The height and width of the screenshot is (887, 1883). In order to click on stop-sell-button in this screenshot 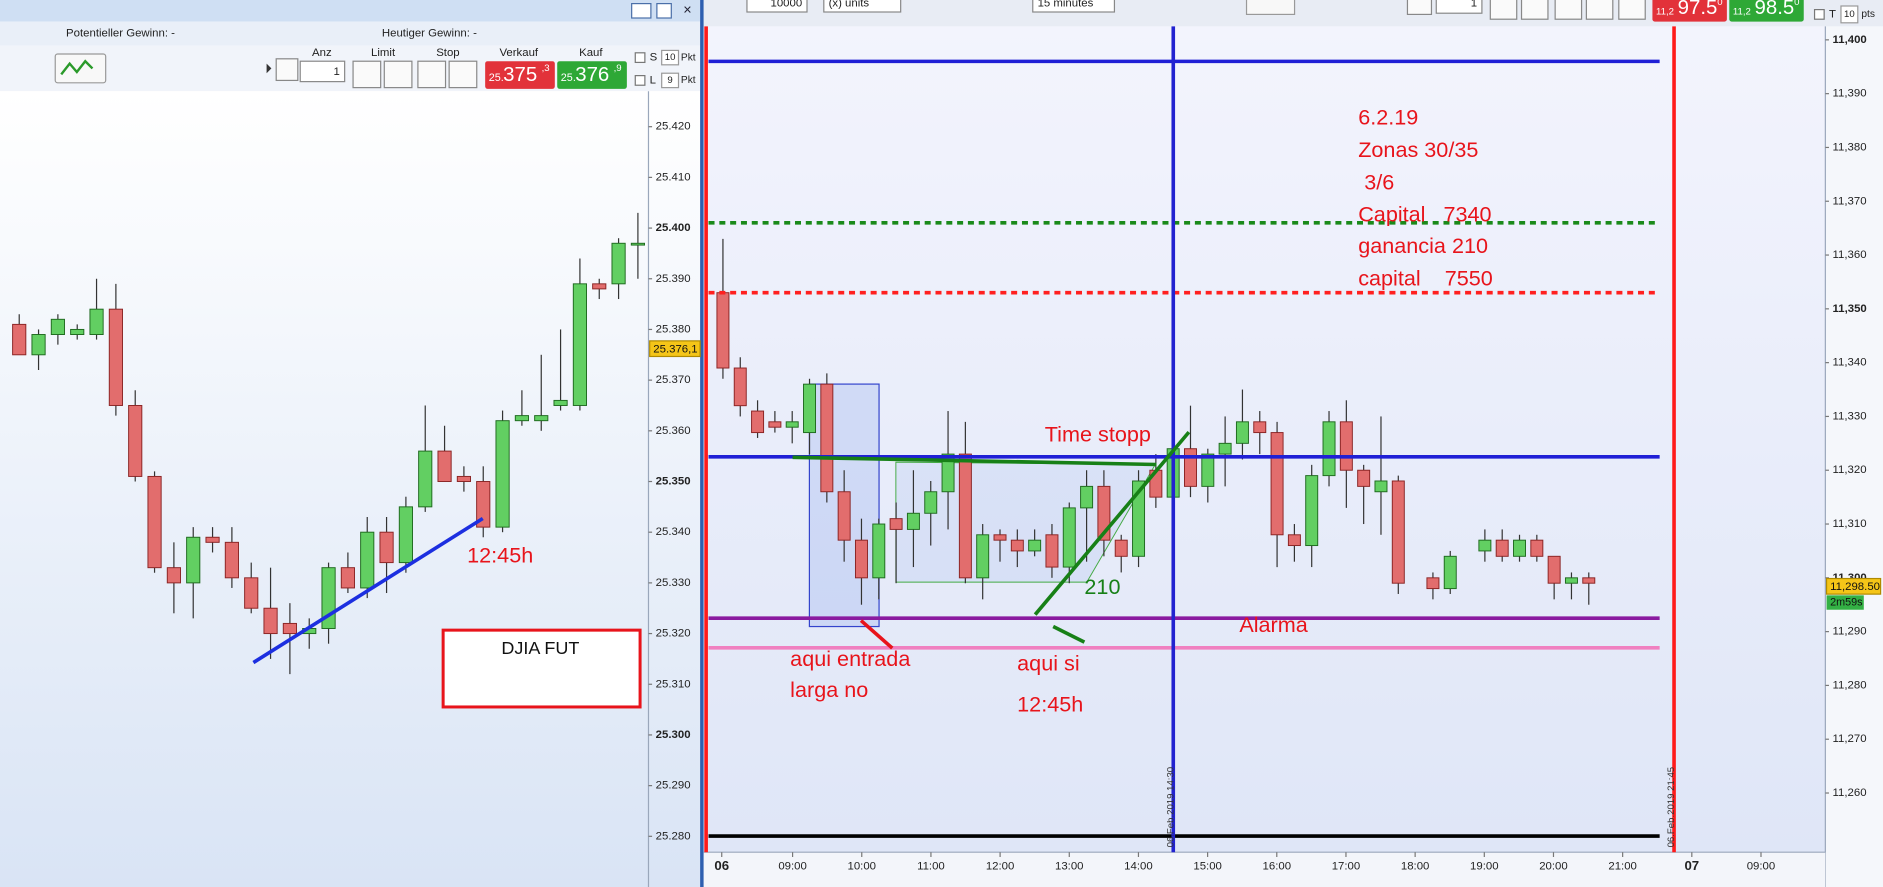, I will do `click(463, 74)`.